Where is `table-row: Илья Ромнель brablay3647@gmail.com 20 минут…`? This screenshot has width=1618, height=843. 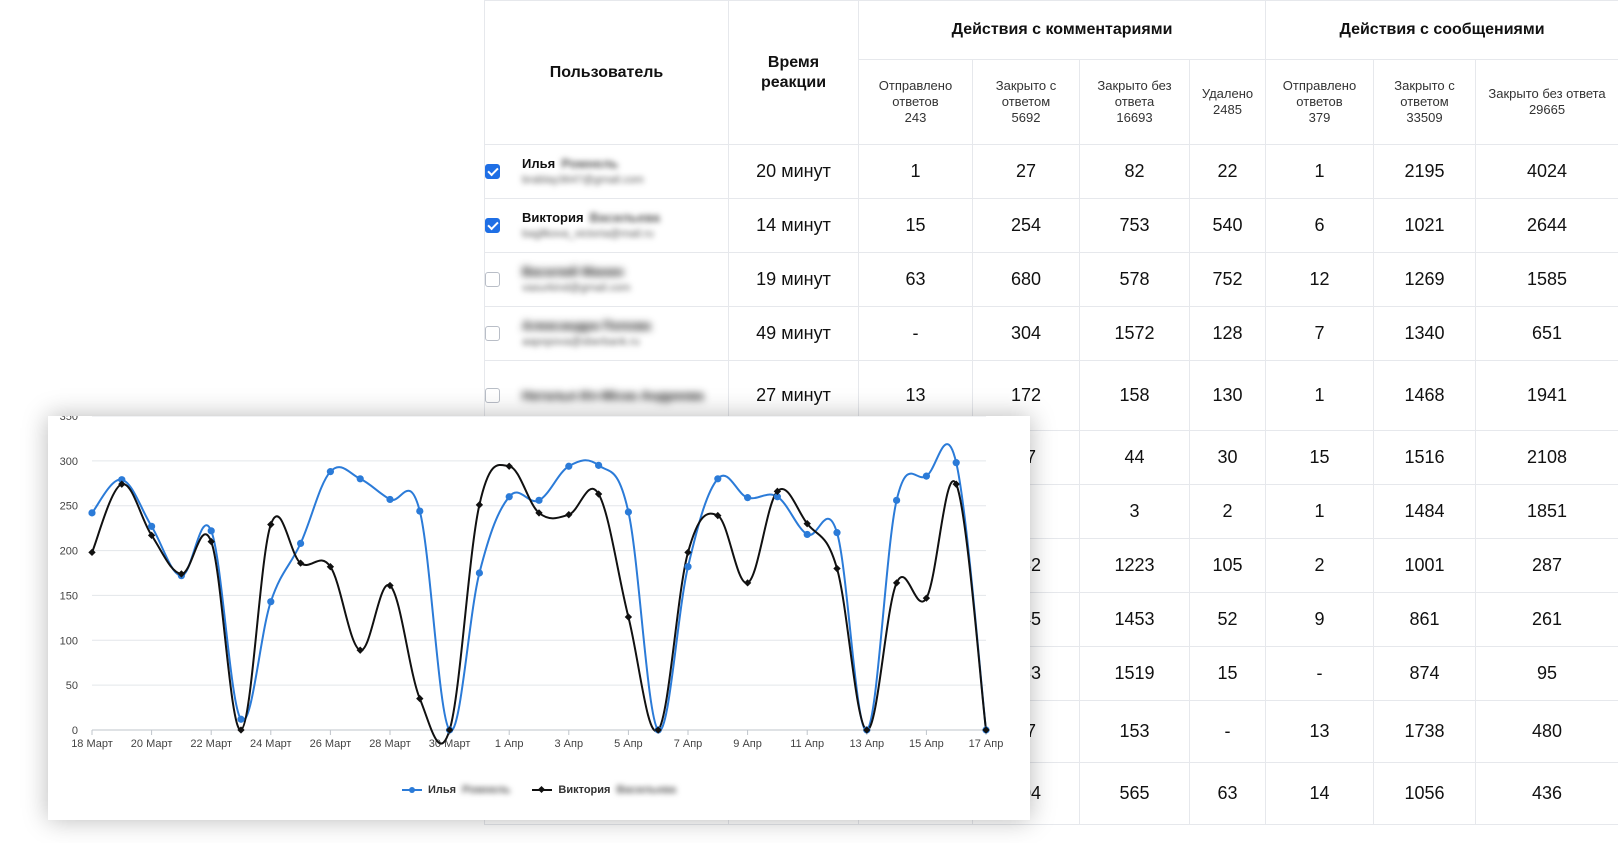 table-row: Илья Ромнель brablay3647@gmail.com 20 минут… is located at coordinates (1051, 171).